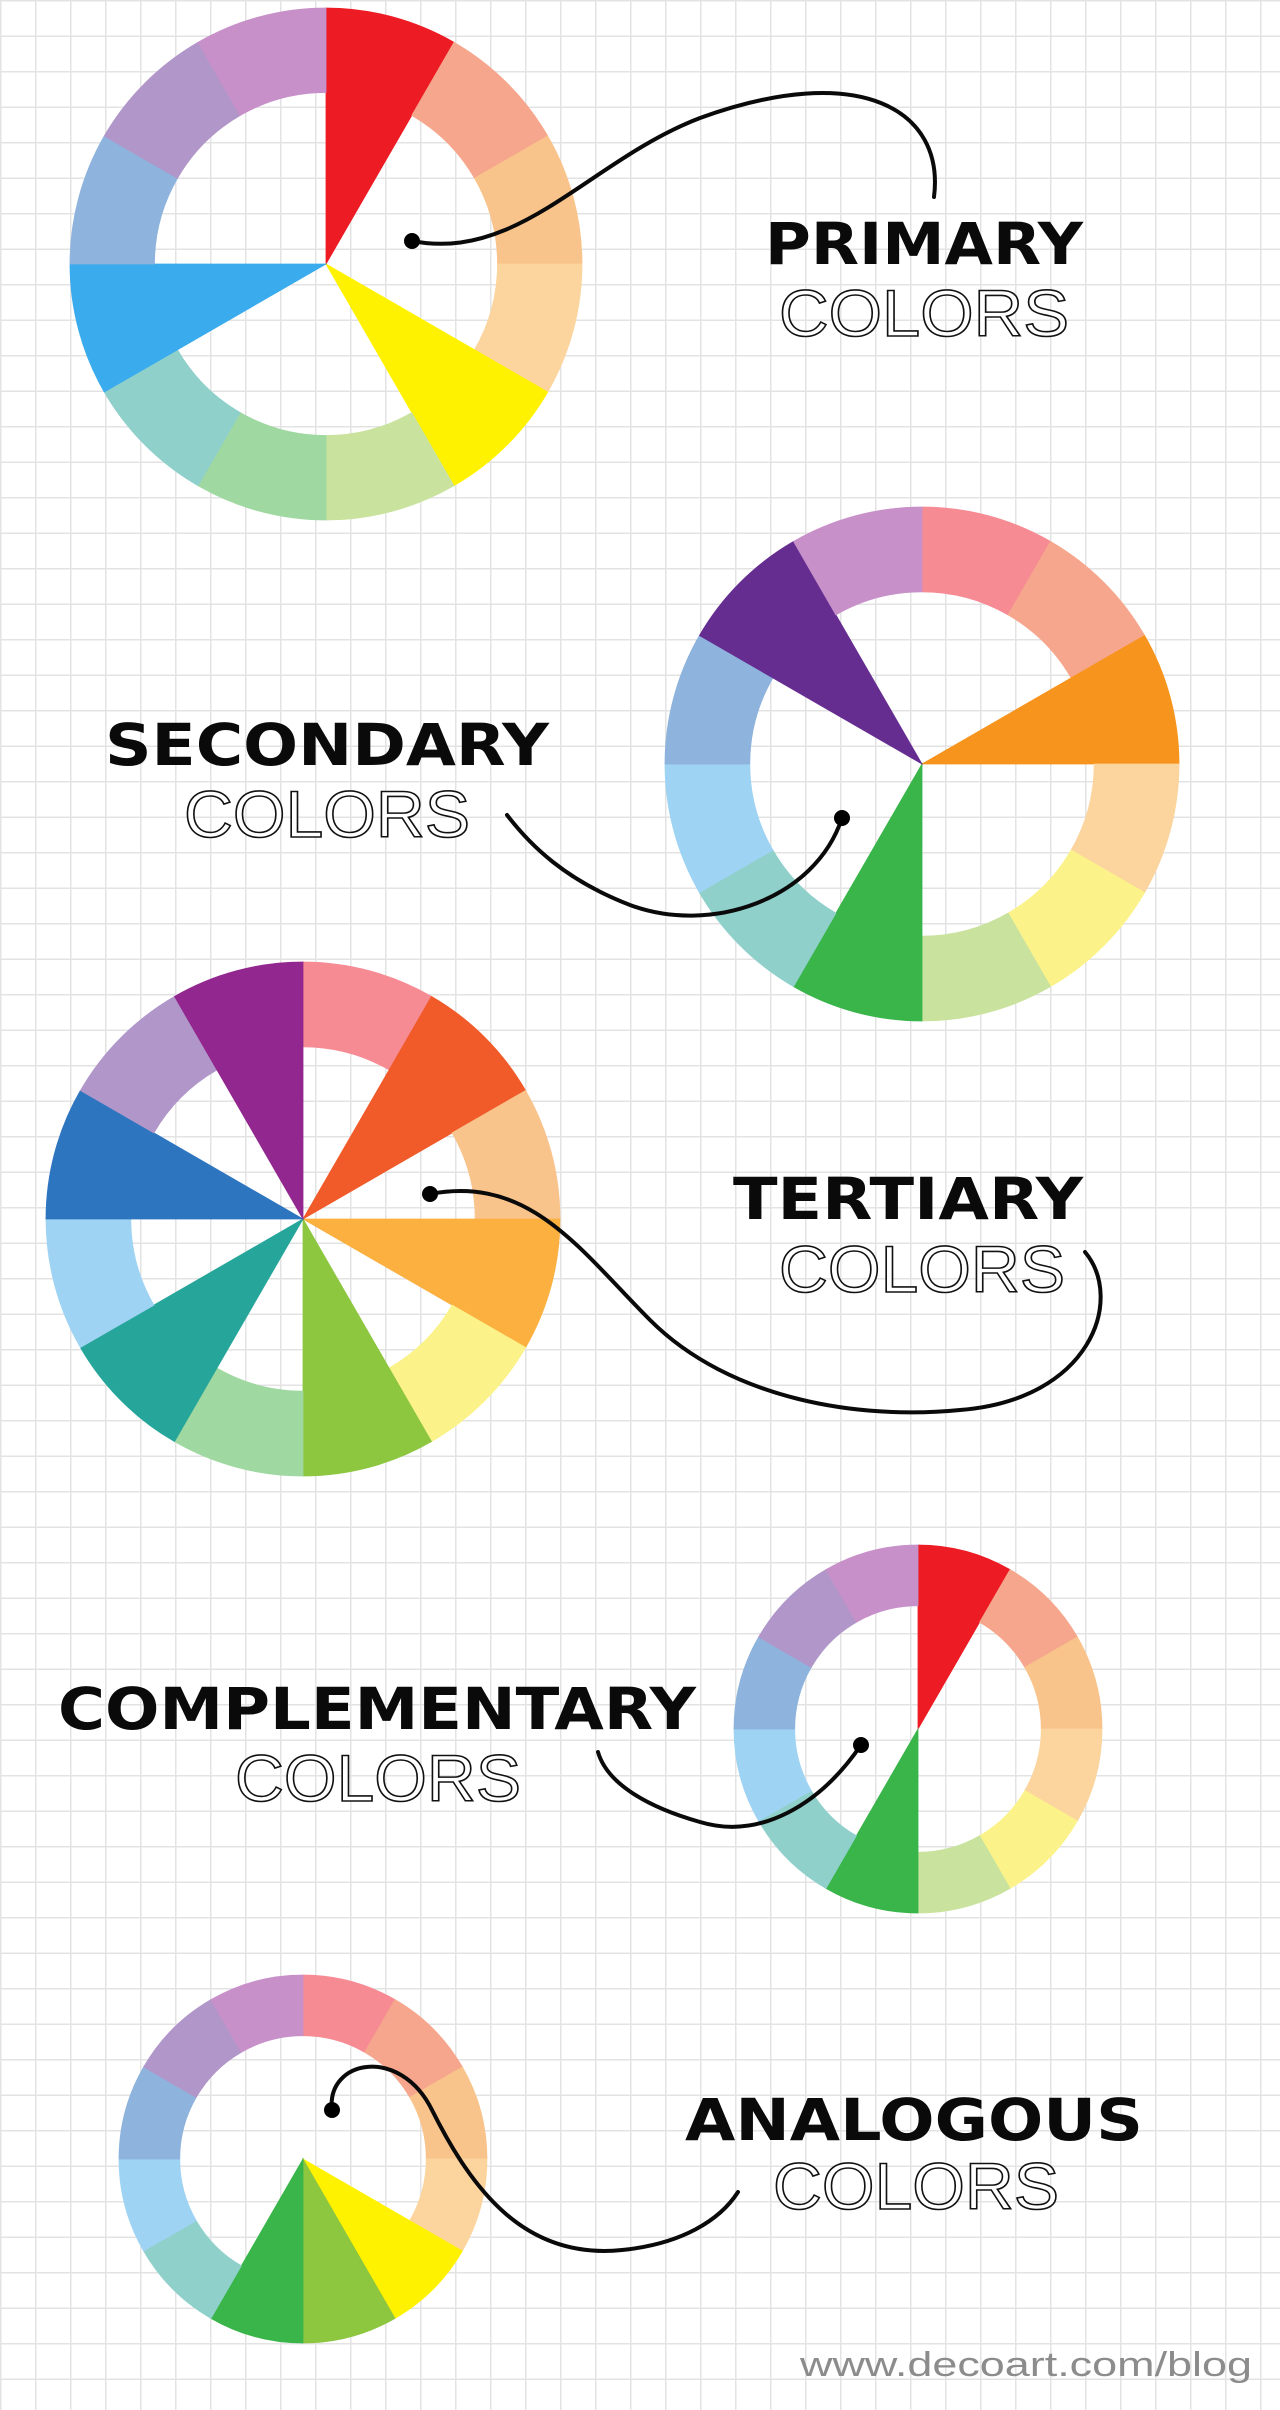  Describe the element at coordinates (412, 241) in the screenshot. I see `connector-dot-primary` at that location.